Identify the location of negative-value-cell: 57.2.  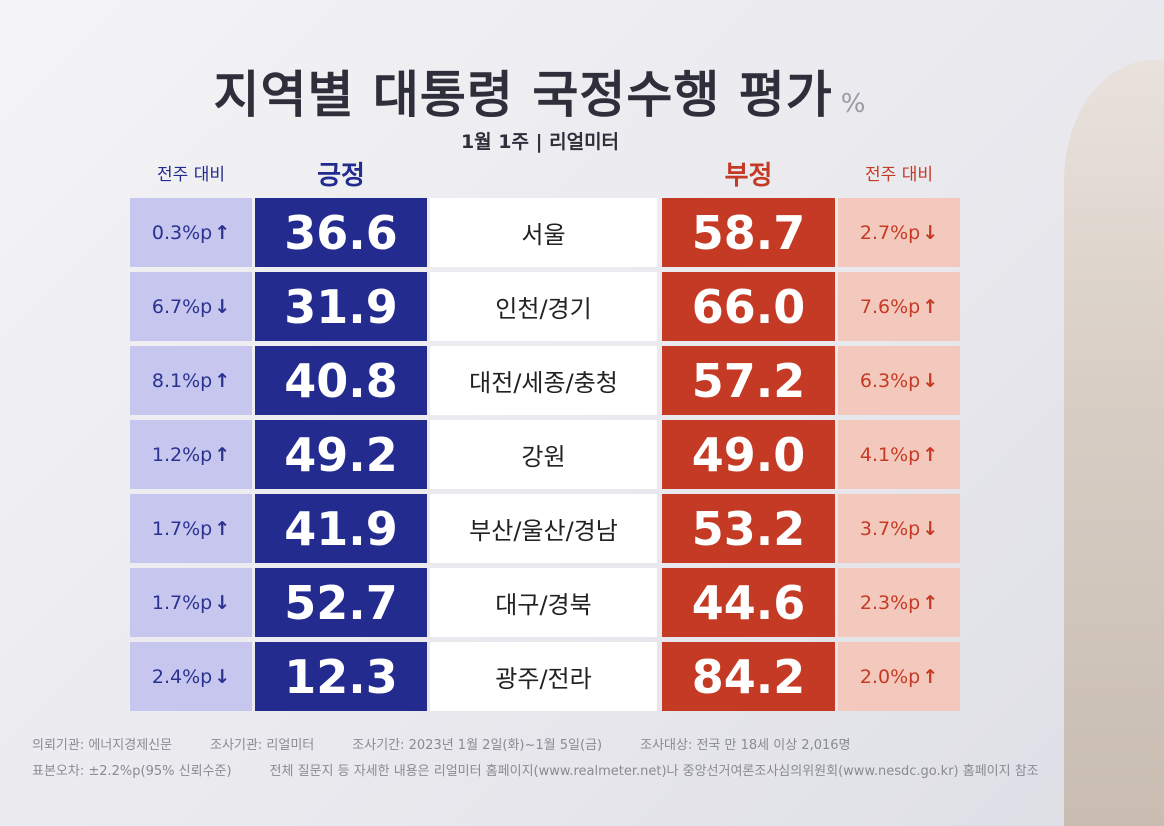
(748, 380).